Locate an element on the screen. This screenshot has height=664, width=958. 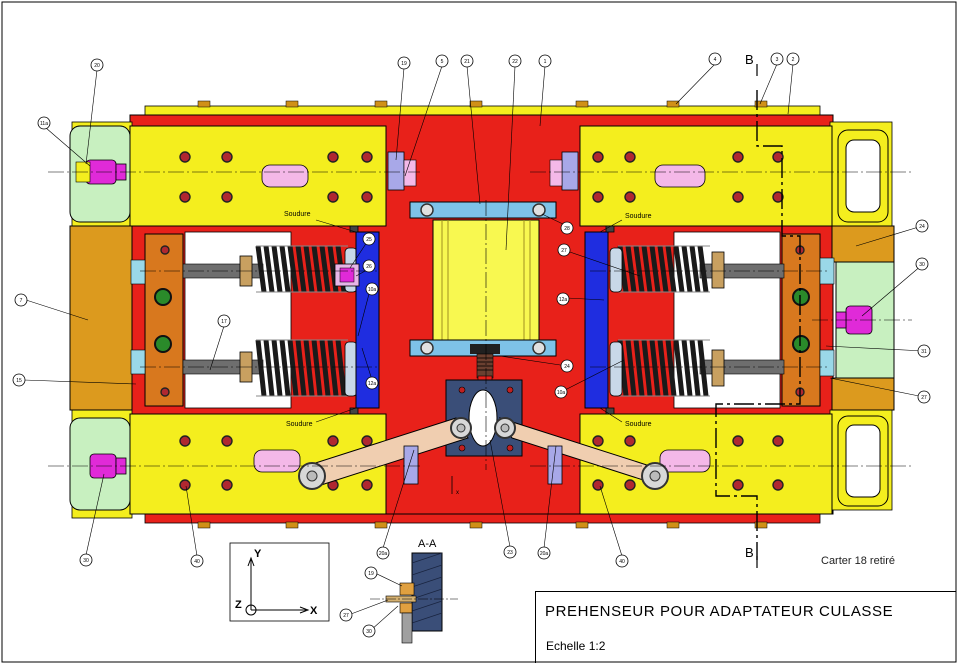
balloon-label-10a: 10a is located at coordinates (372, 290).